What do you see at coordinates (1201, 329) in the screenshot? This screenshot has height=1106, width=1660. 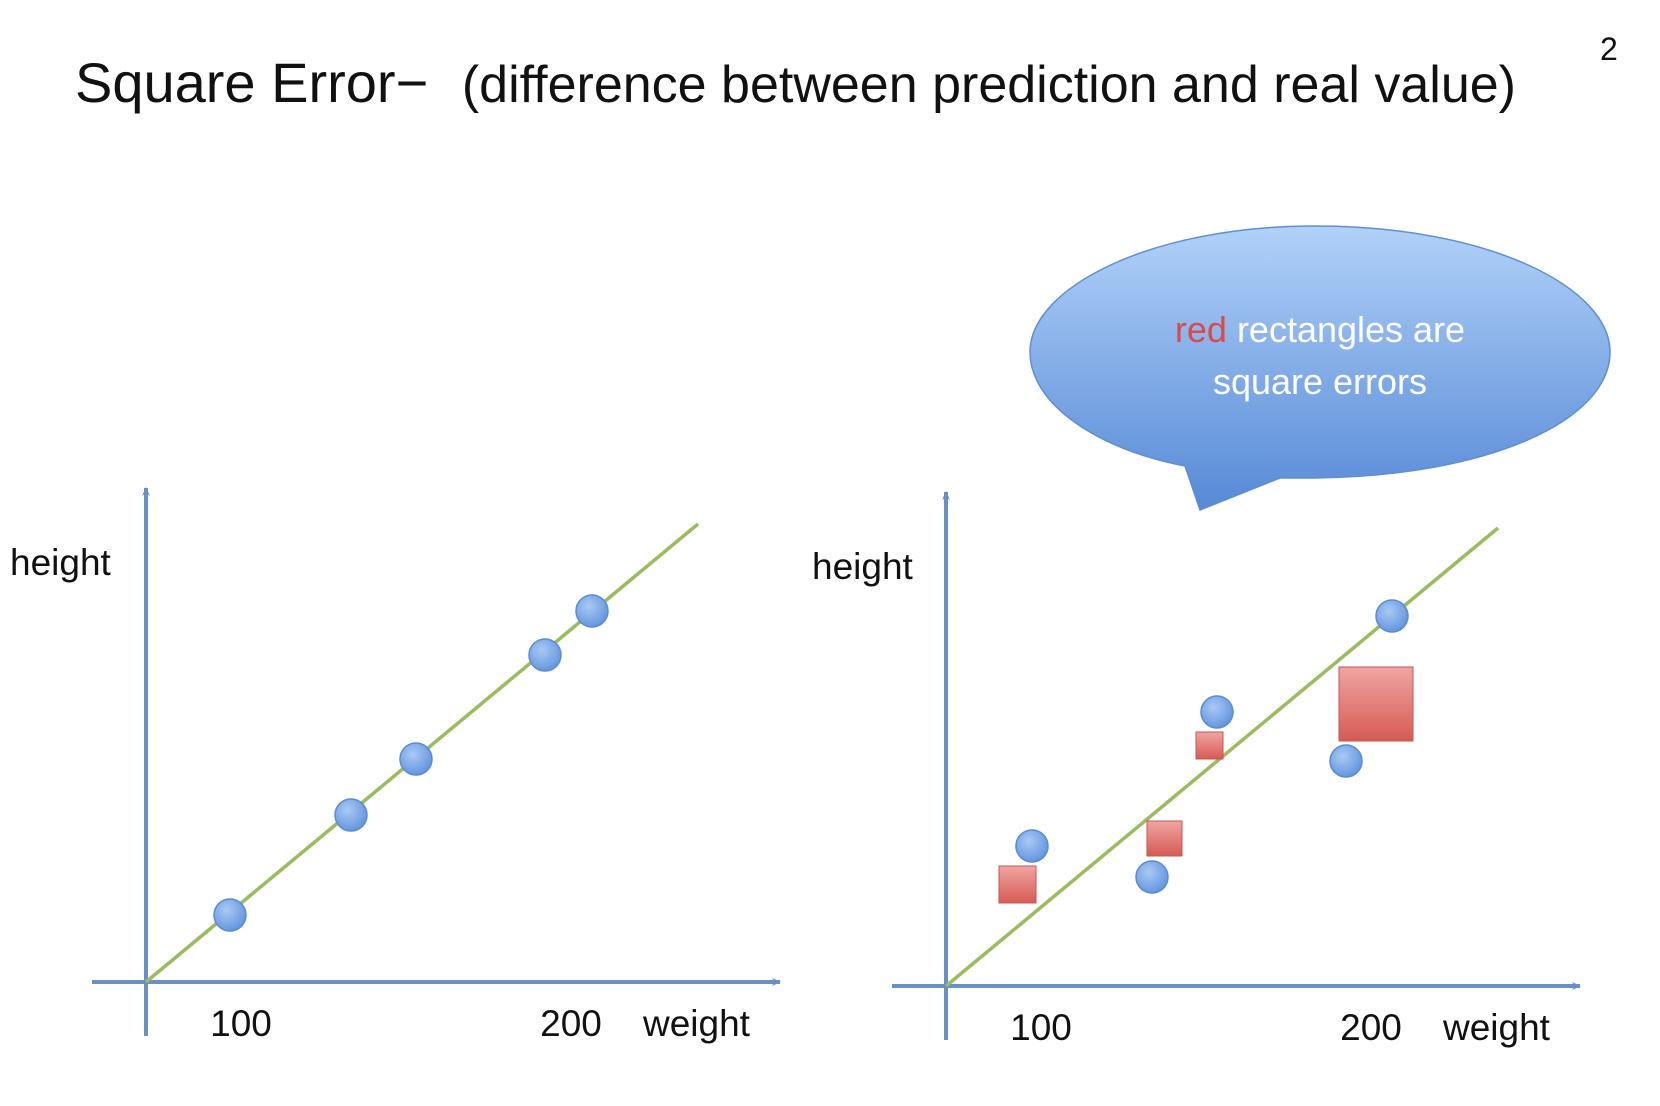 I see `callout-highlight: red` at bounding box center [1201, 329].